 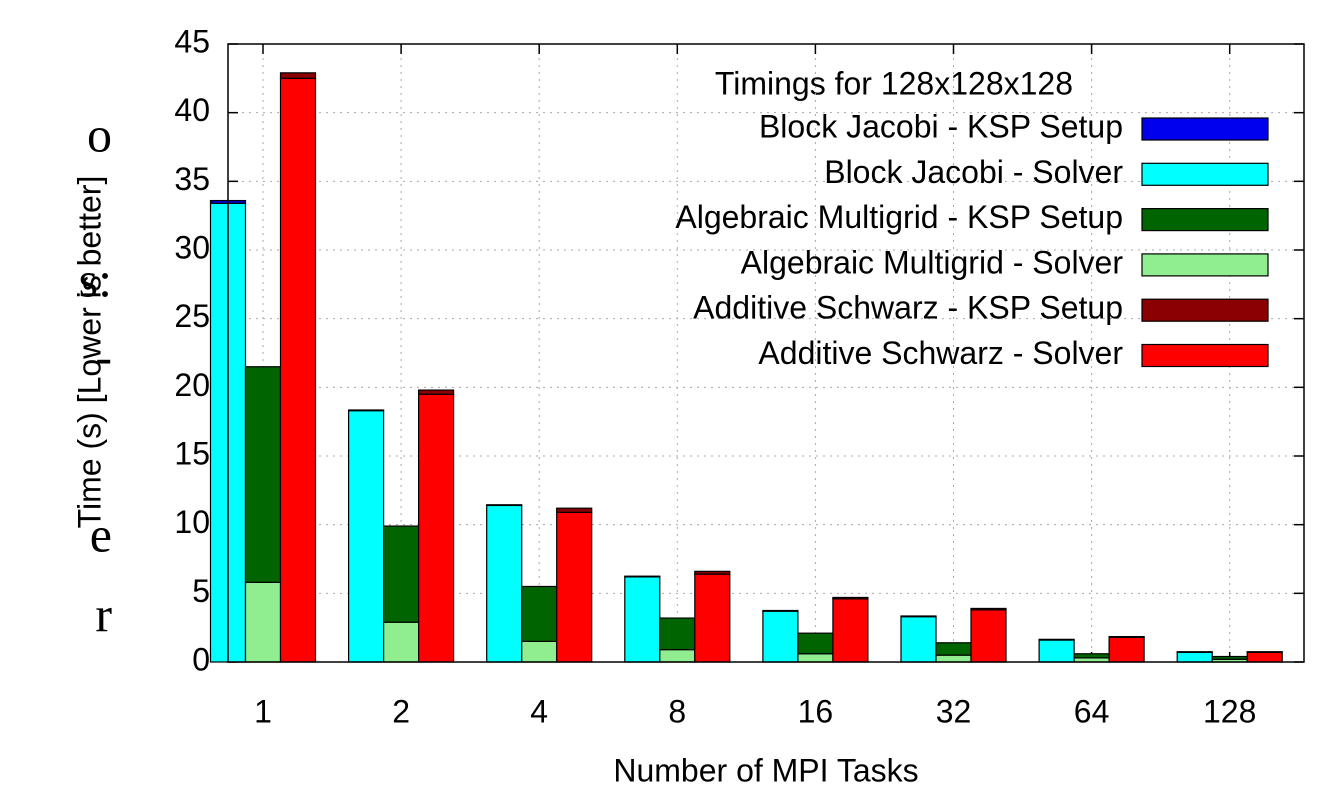 I want to click on text-fragment: o, so click(x=99, y=134).